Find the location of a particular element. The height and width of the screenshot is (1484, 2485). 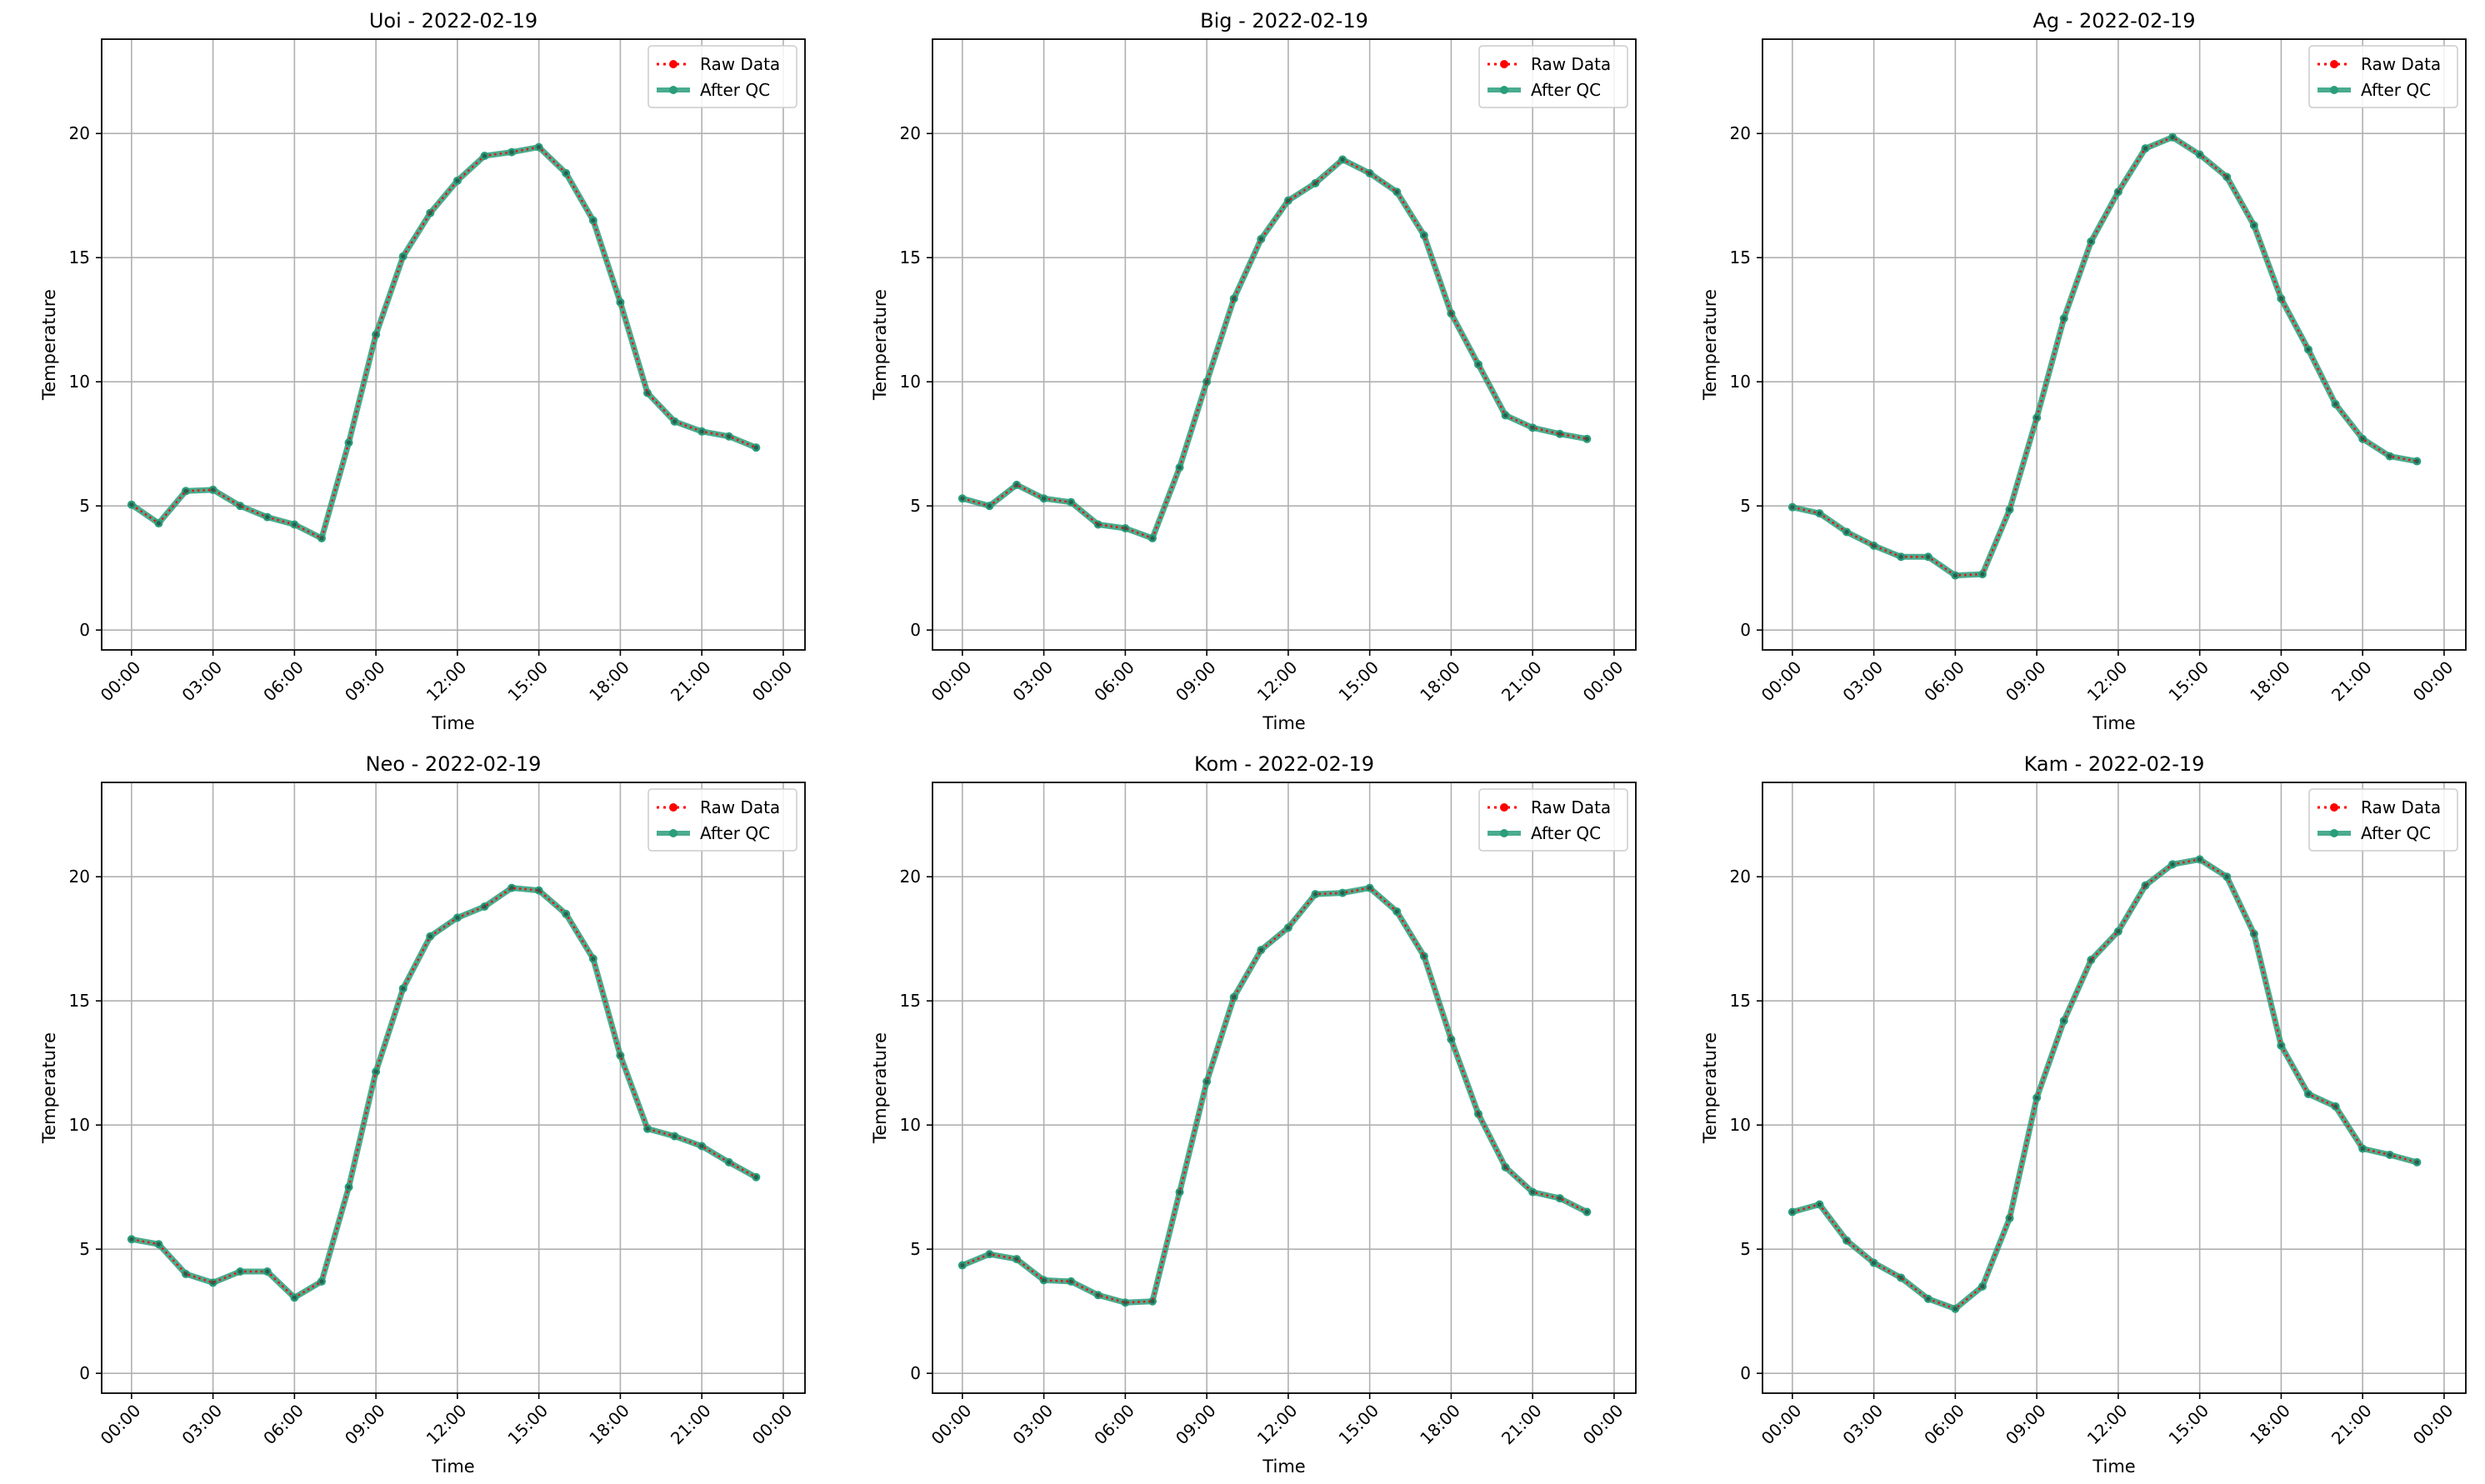

legend: Raw Data After QC is located at coordinates (1553, 76).